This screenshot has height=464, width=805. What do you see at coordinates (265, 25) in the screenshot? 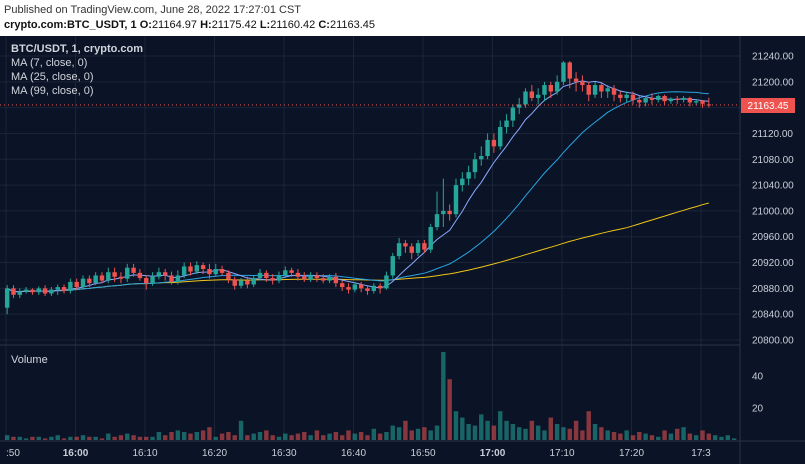
I see `low-label: L:` at bounding box center [265, 25].